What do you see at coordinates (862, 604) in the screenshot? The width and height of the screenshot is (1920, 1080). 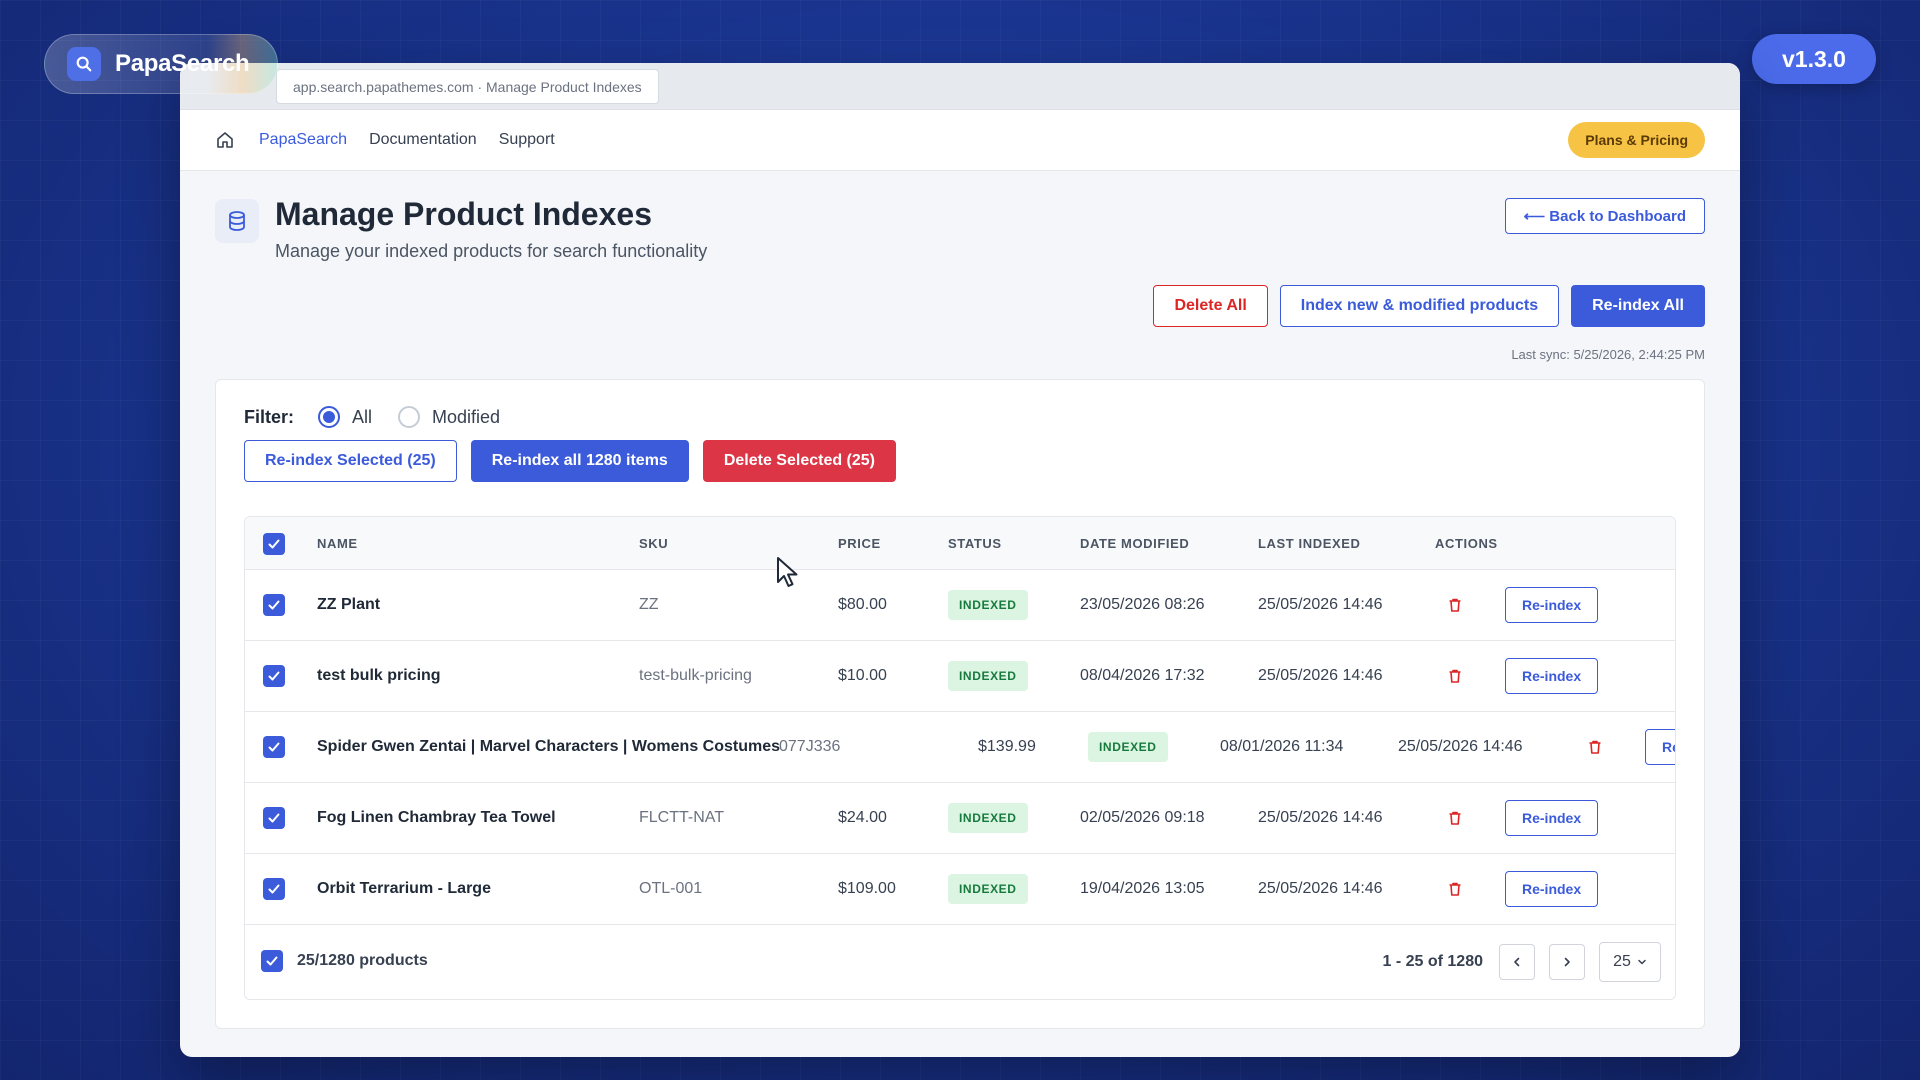 I see `product-price: $80.00` at bounding box center [862, 604].